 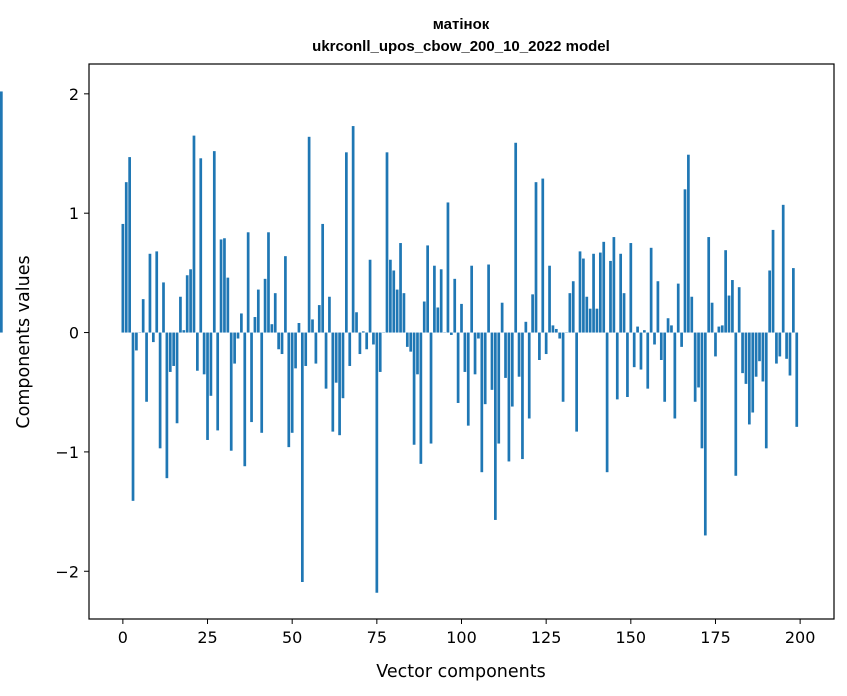 What do you see at coordinates (74, 213) in the screenshot?
I see `y-tick-label: 1` at bounding box center [74, 213].